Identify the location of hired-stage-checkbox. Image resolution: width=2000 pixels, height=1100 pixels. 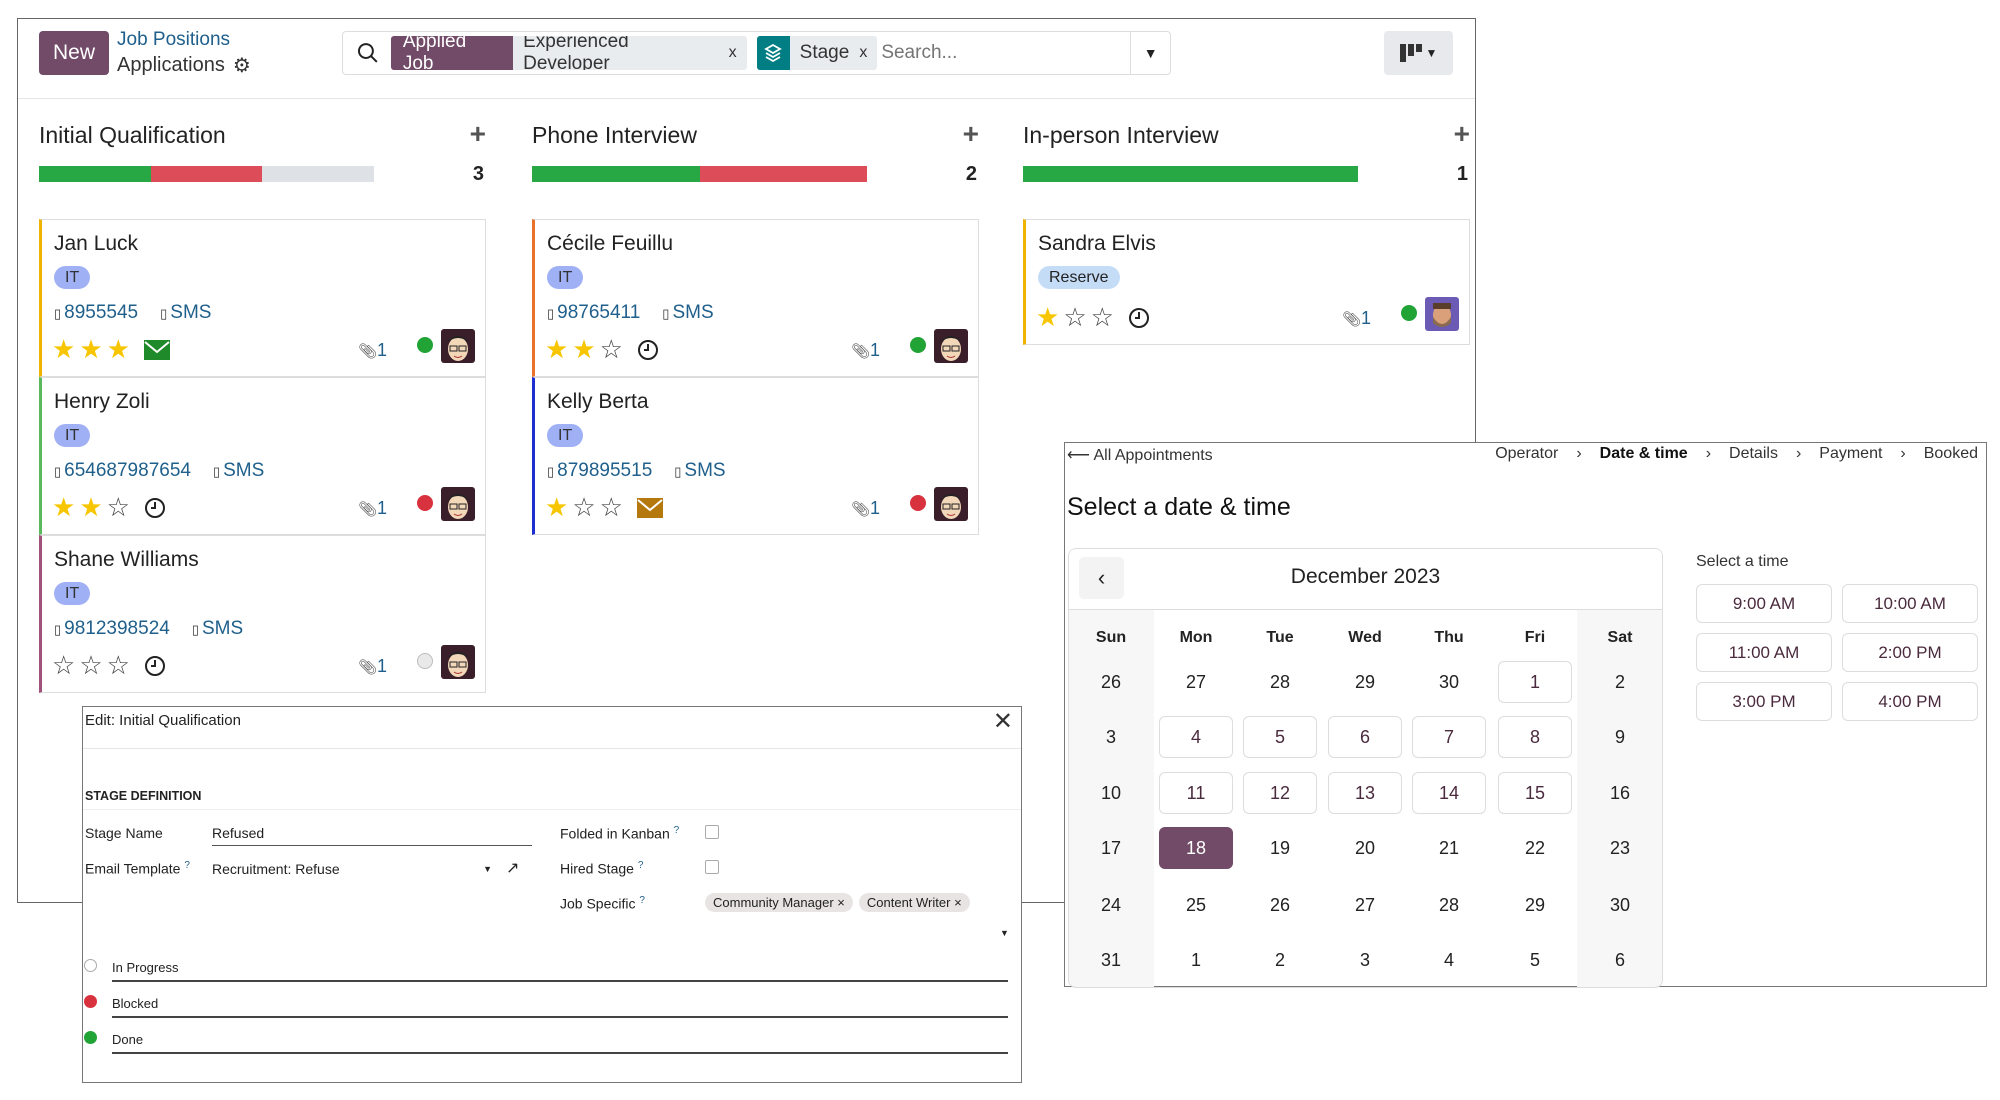
(712, 867).